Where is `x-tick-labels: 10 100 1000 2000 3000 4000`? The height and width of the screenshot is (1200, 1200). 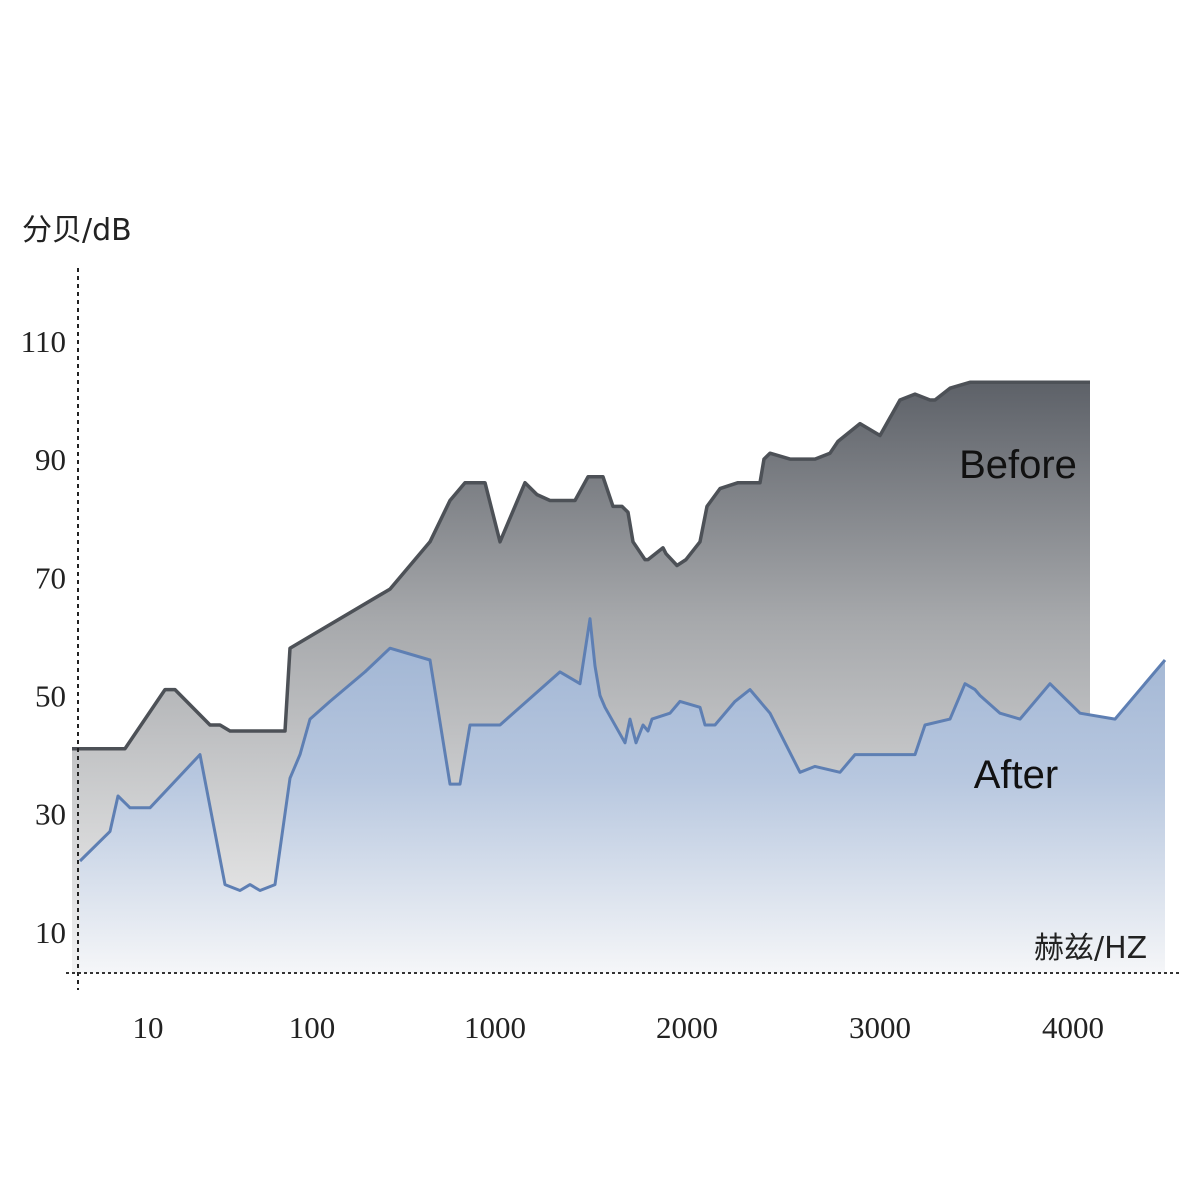
x-tick-labels: 10 100 1000 2000 3000 4000 is located at coordinates (619, 1027).